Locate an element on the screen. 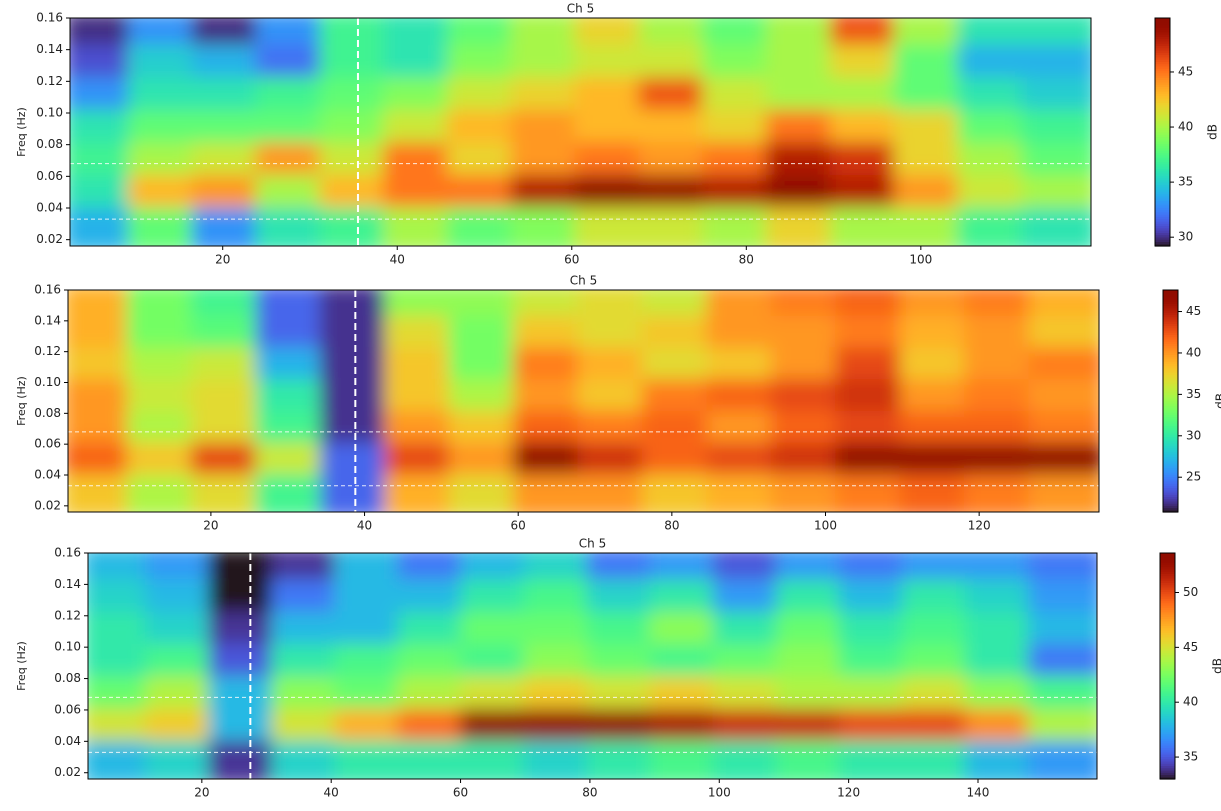 The image size is (1221, 811). colorbar-tick-label: 25 is located at coordinates (1193, 477).